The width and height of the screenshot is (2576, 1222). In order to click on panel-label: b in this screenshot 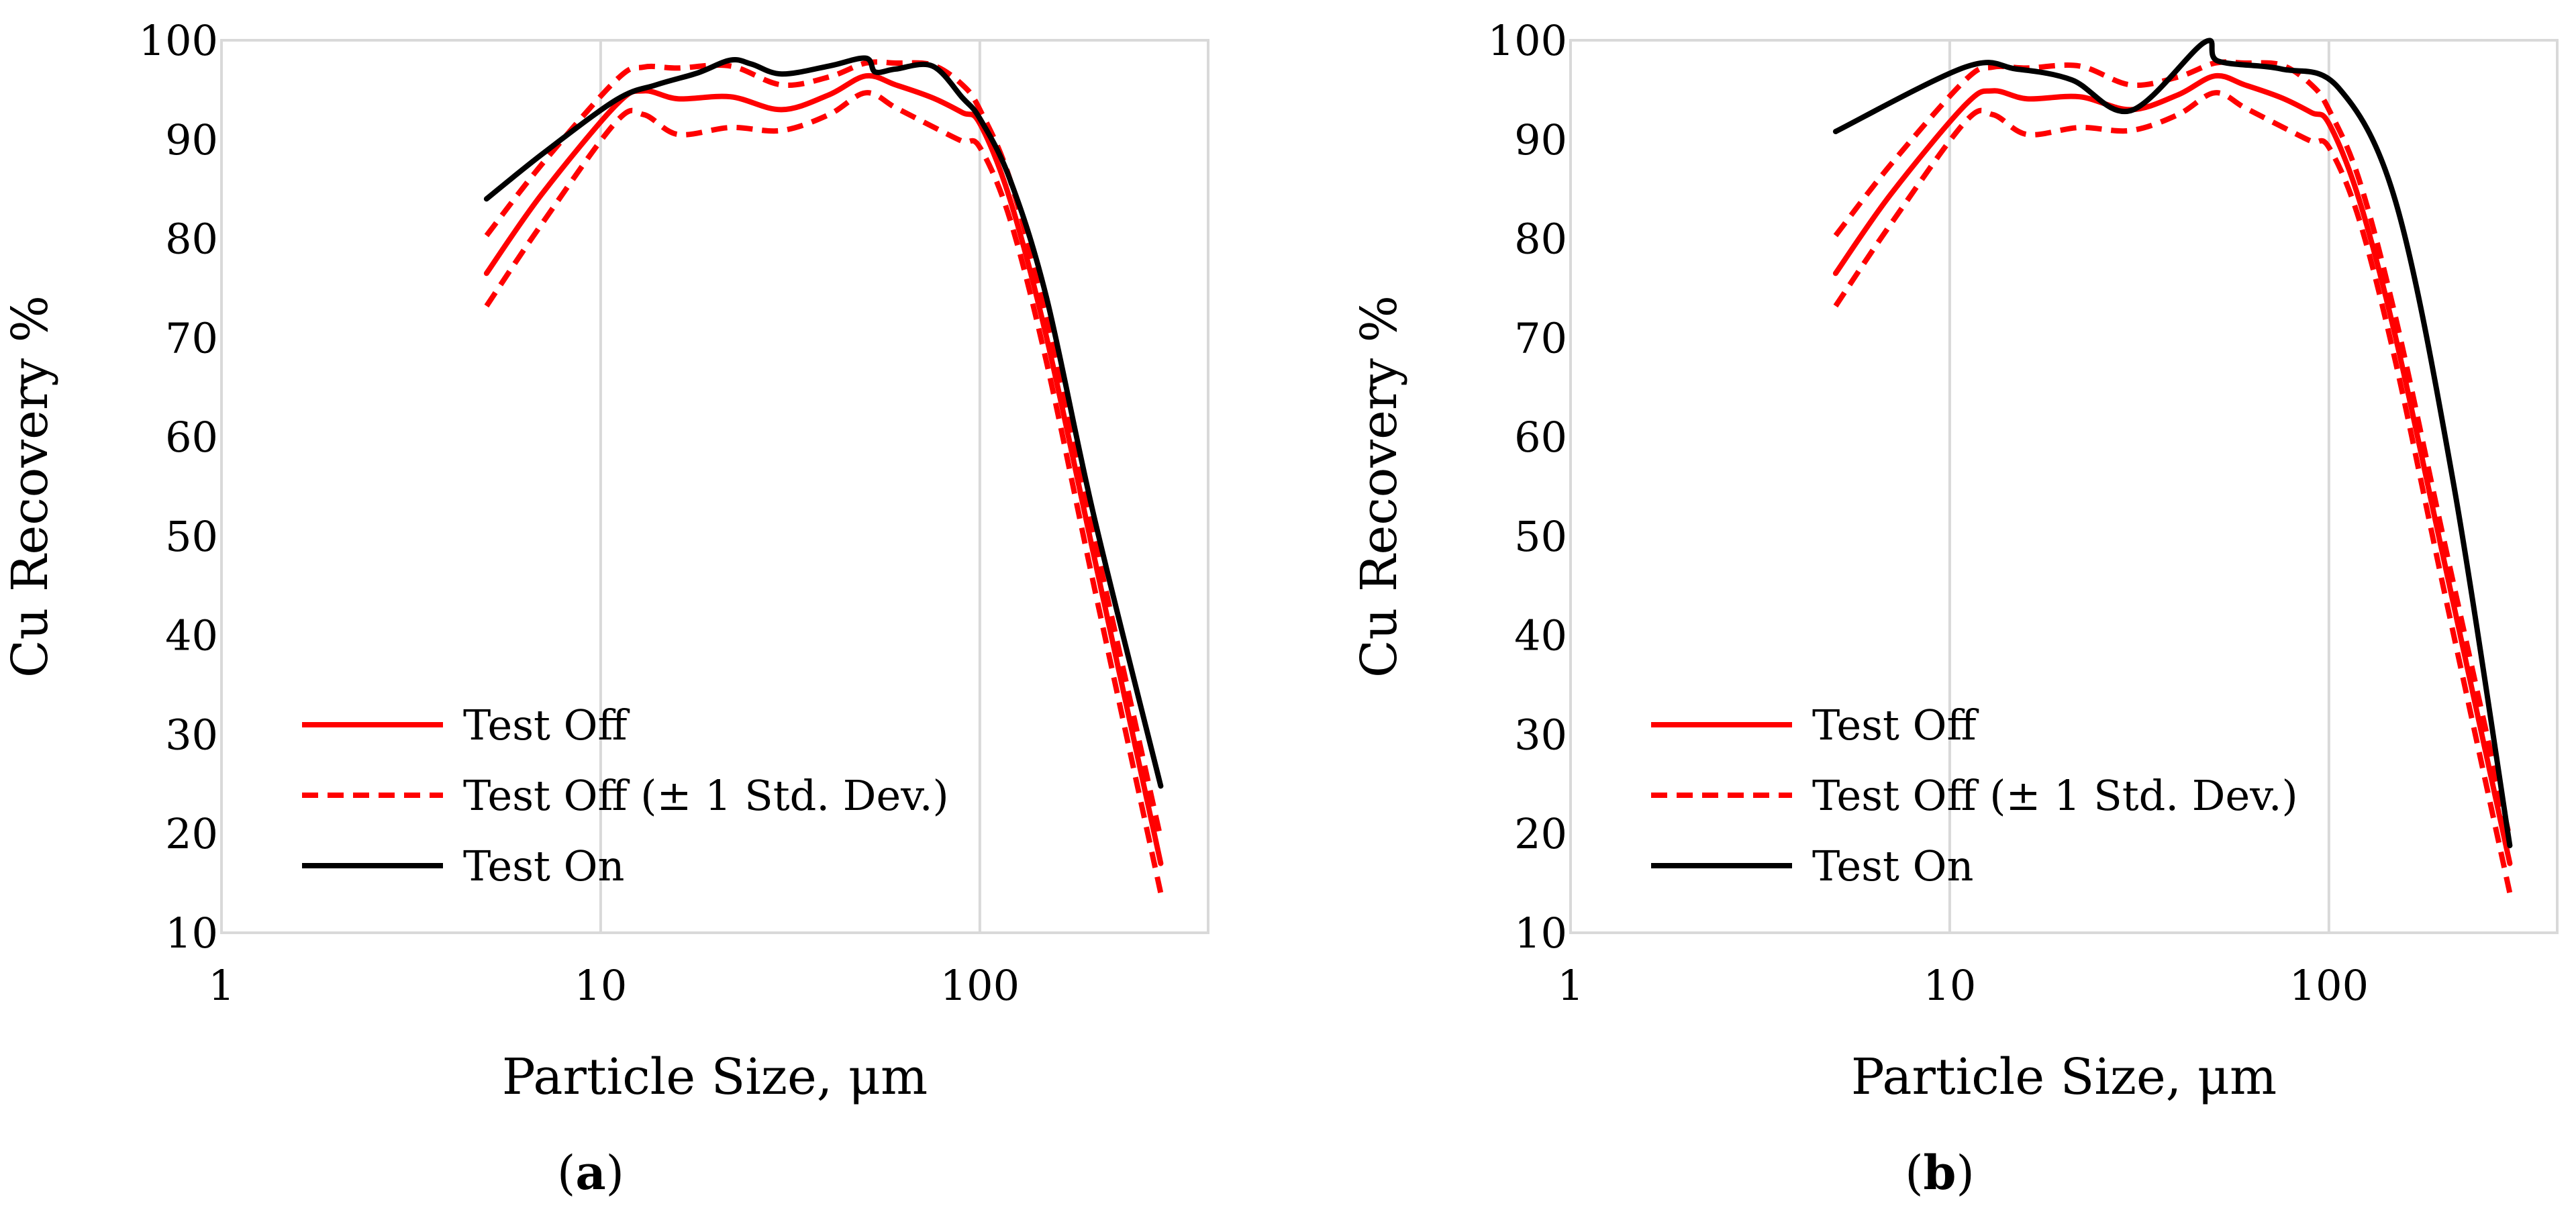, I will do `click(1940, 1173)`.